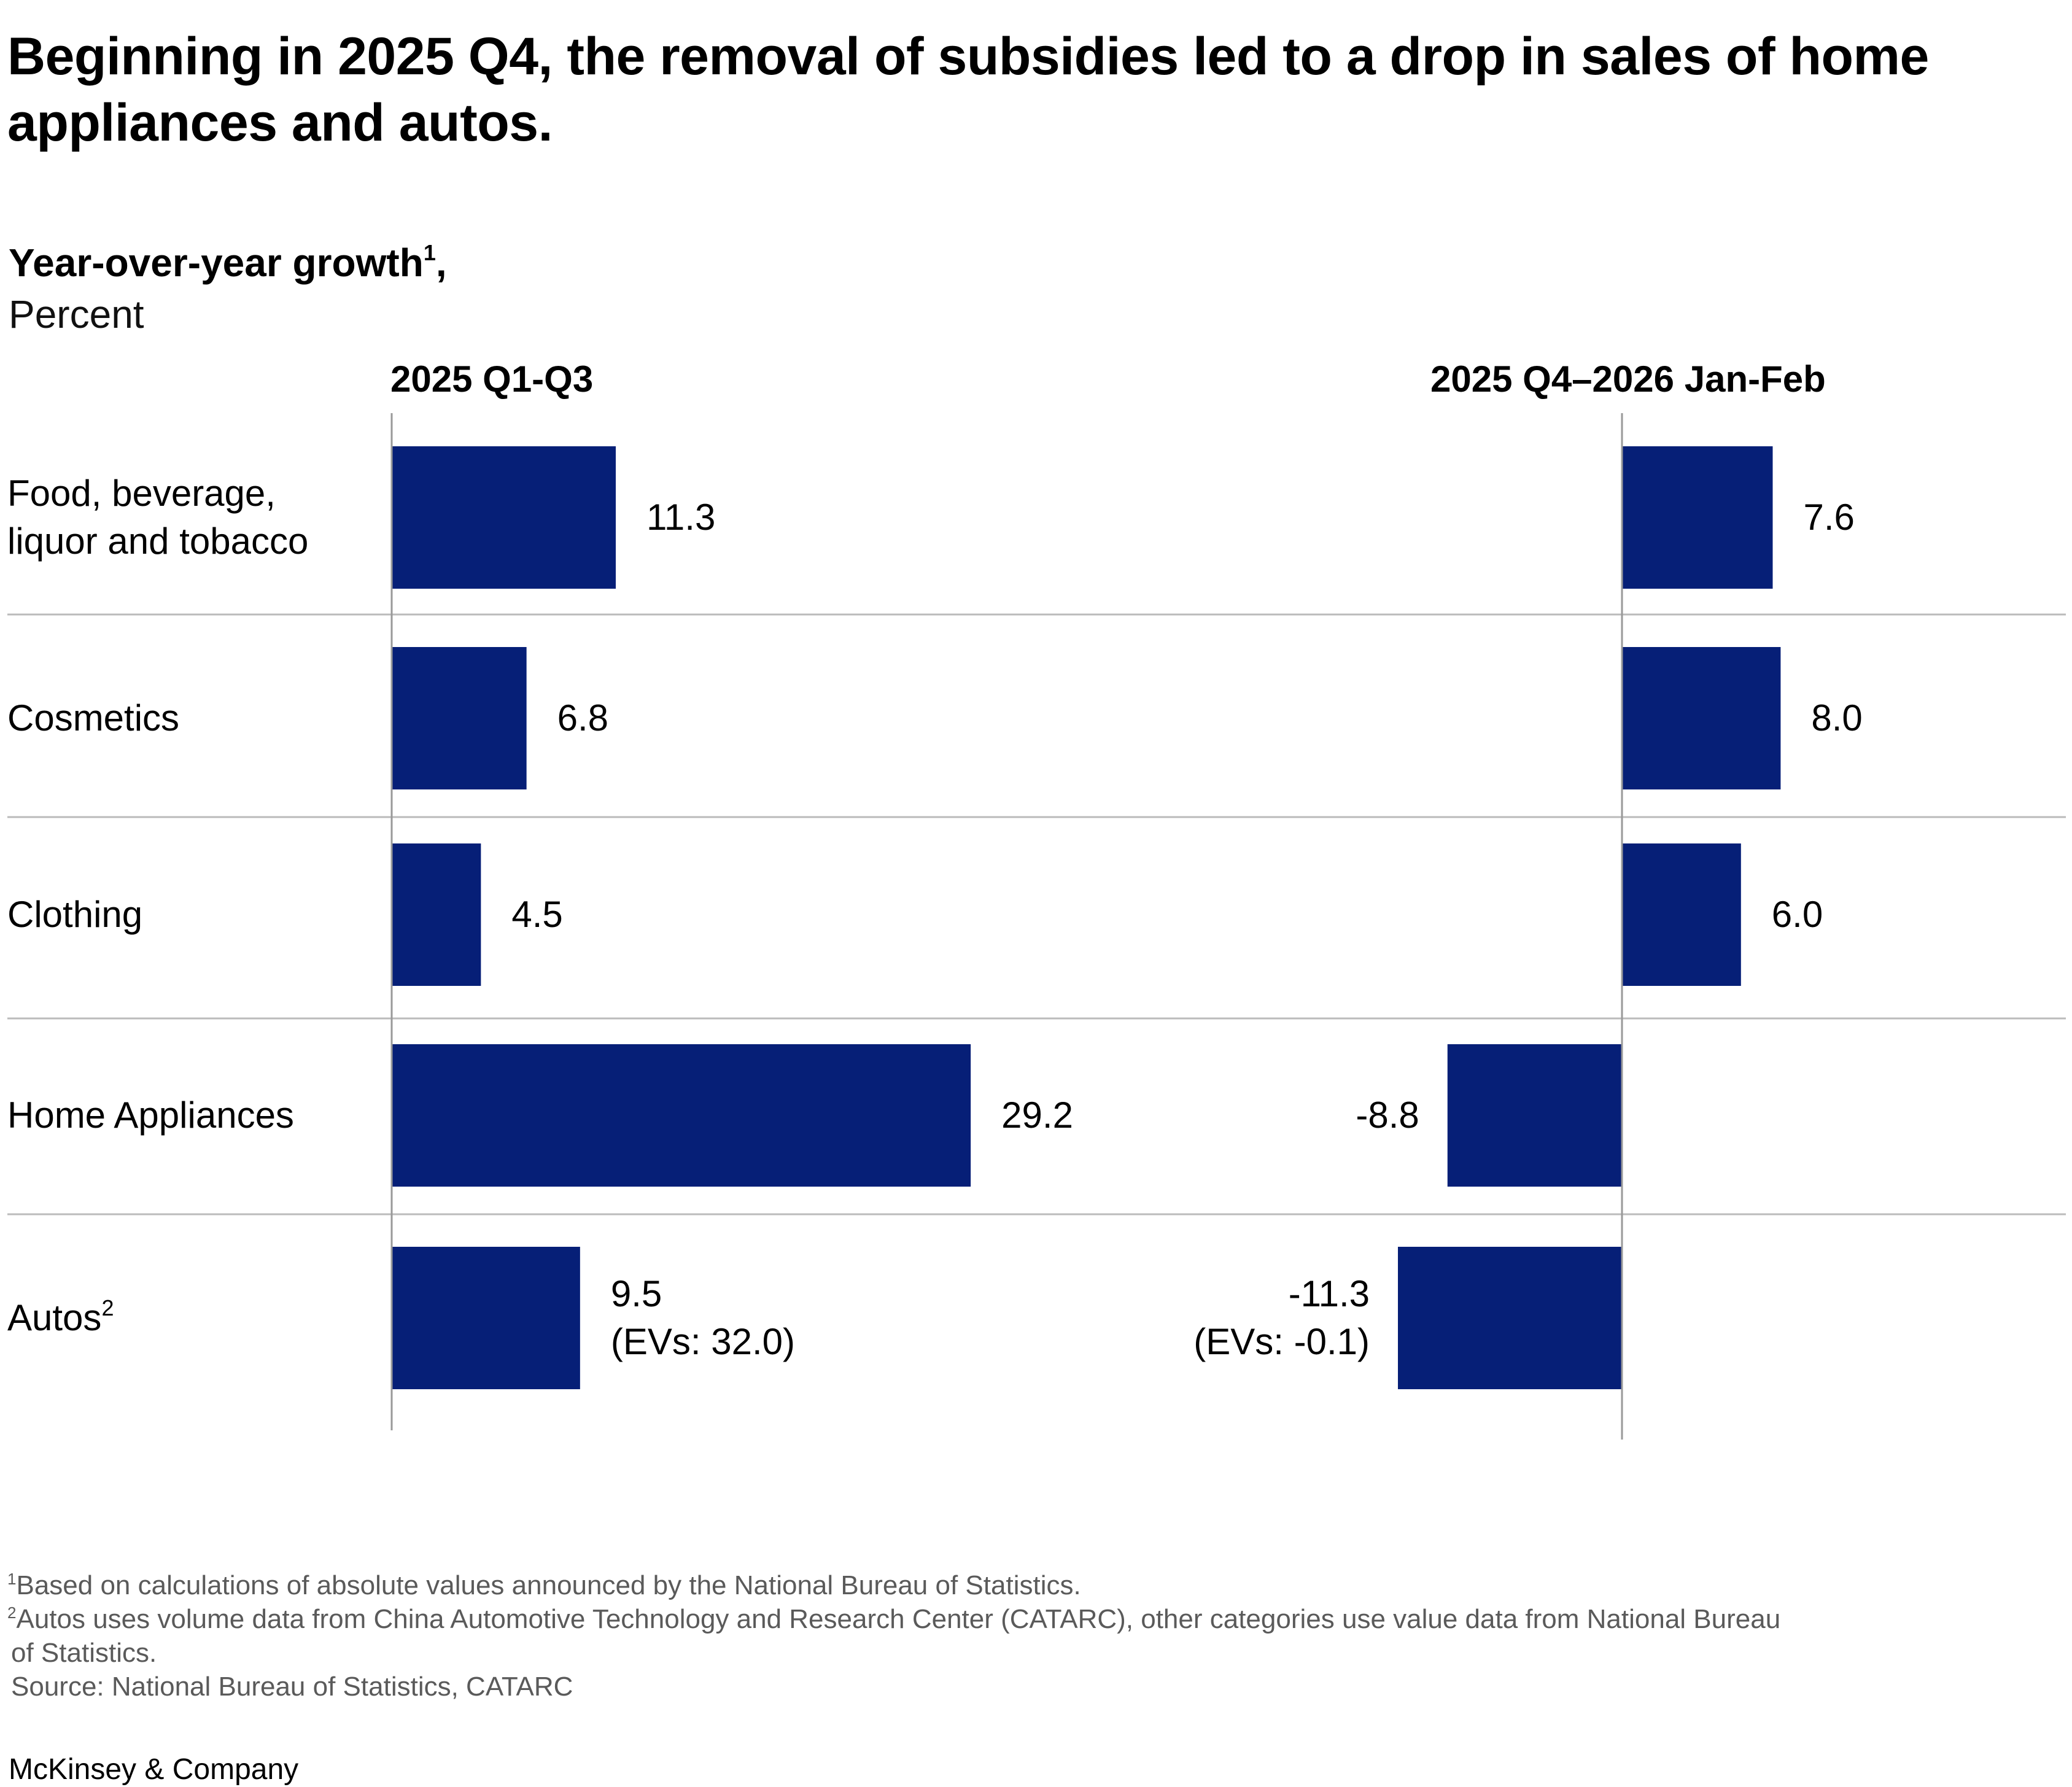 The image size is (2072, 1787). I want to click on measure-label: Year-over-year growth1,, so click(228, 262).